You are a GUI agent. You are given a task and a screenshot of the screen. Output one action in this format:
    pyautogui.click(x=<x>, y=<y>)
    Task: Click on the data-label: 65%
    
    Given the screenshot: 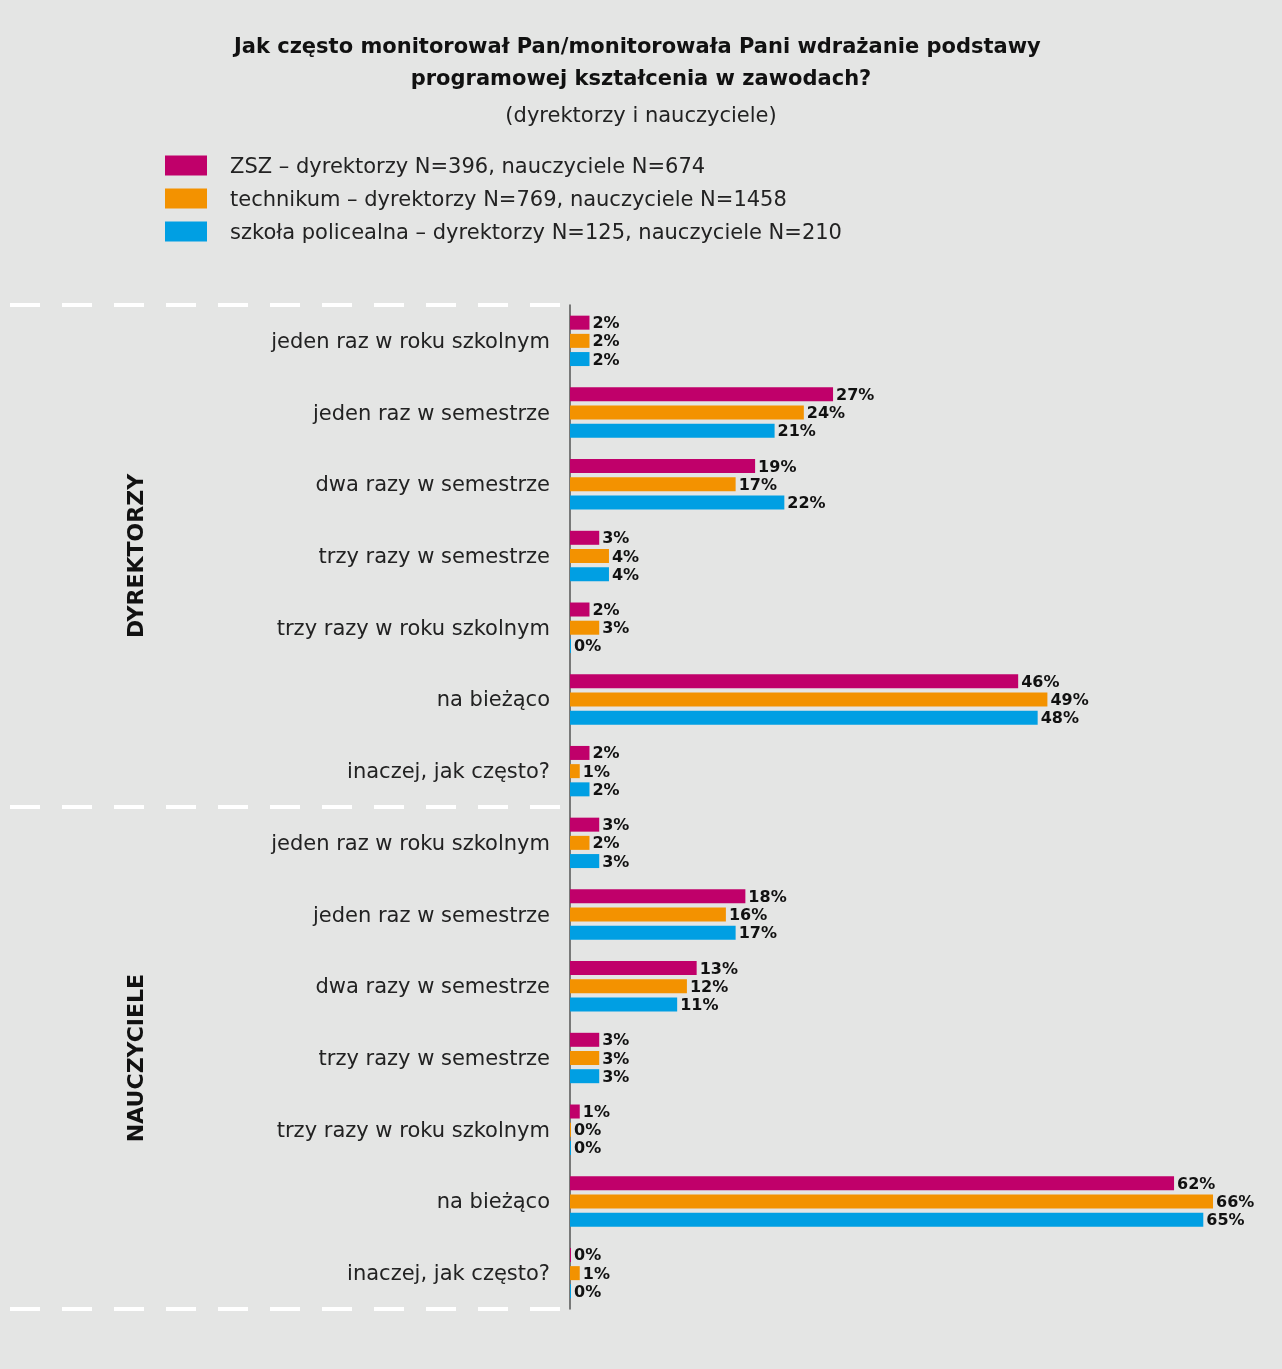 What is the action you would take?
    pyautogui.click(x=1225, y=1220)
    